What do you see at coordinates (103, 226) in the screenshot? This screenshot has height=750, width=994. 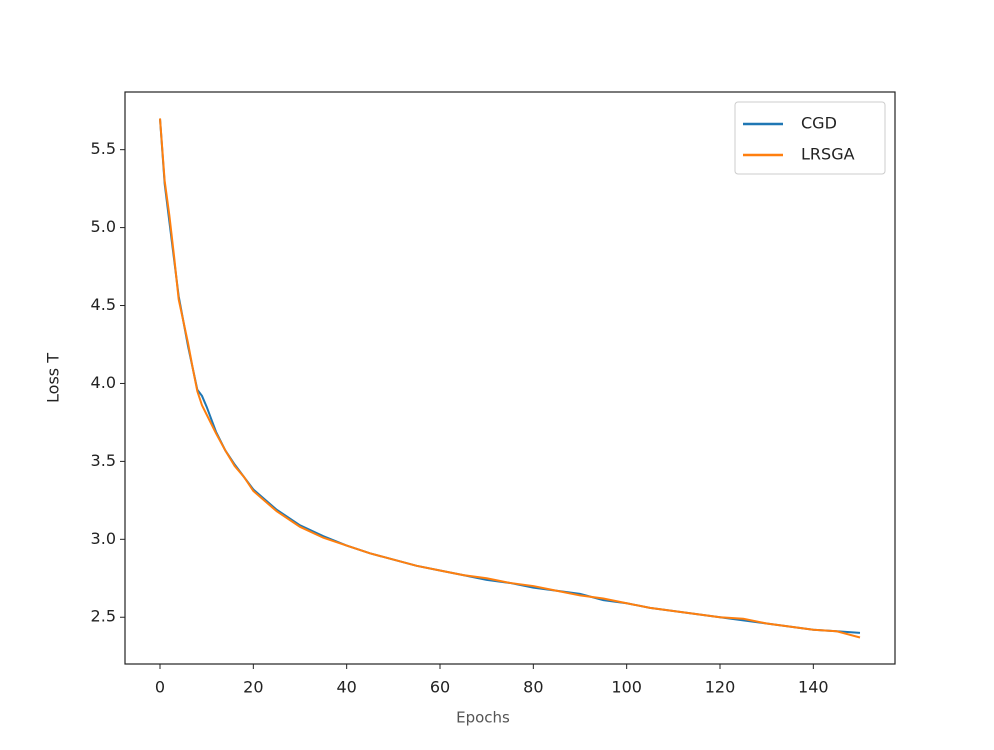 I see `y-tick-label: 5.0` at bounding box center [103, 226].